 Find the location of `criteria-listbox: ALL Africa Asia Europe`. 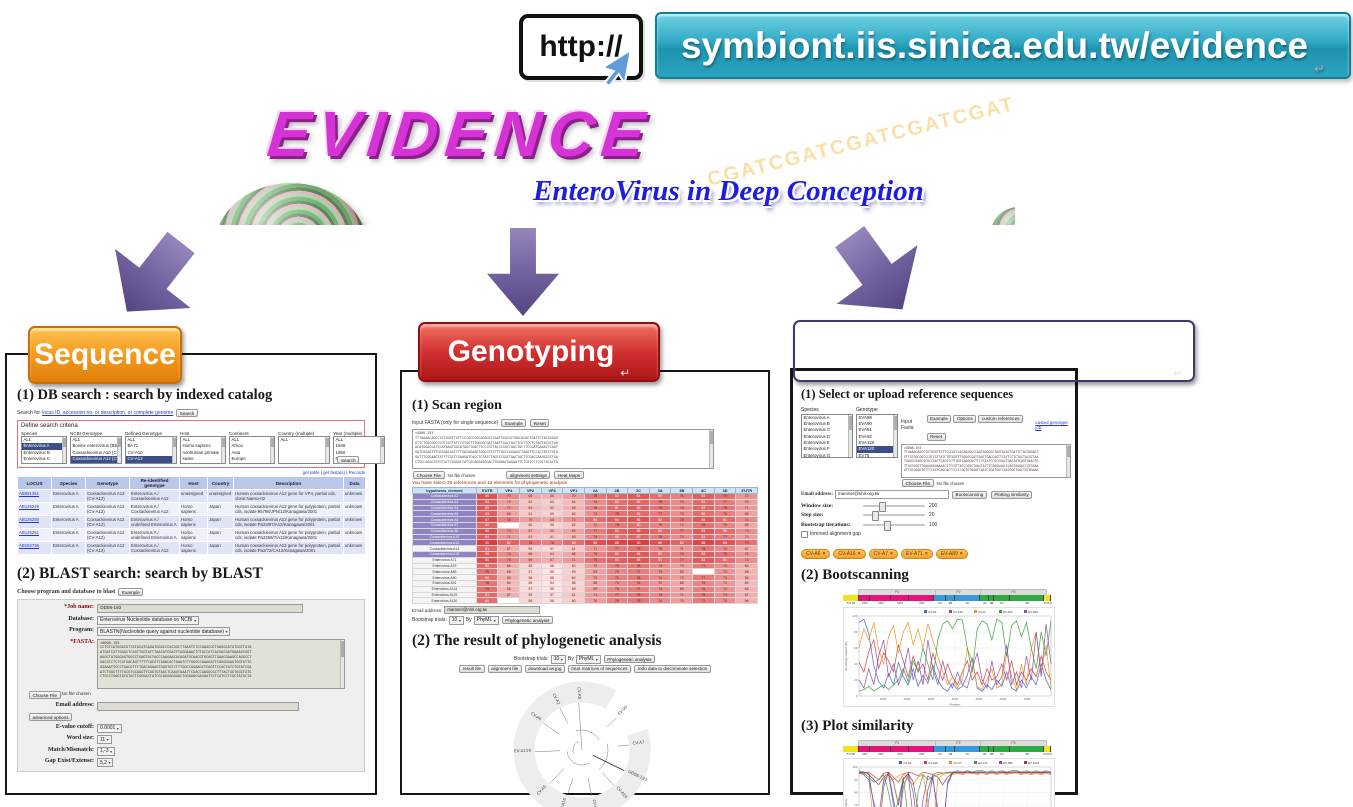

criteria-listbox: ALL Africa Asia Europe is located at coordinates (252, 450).